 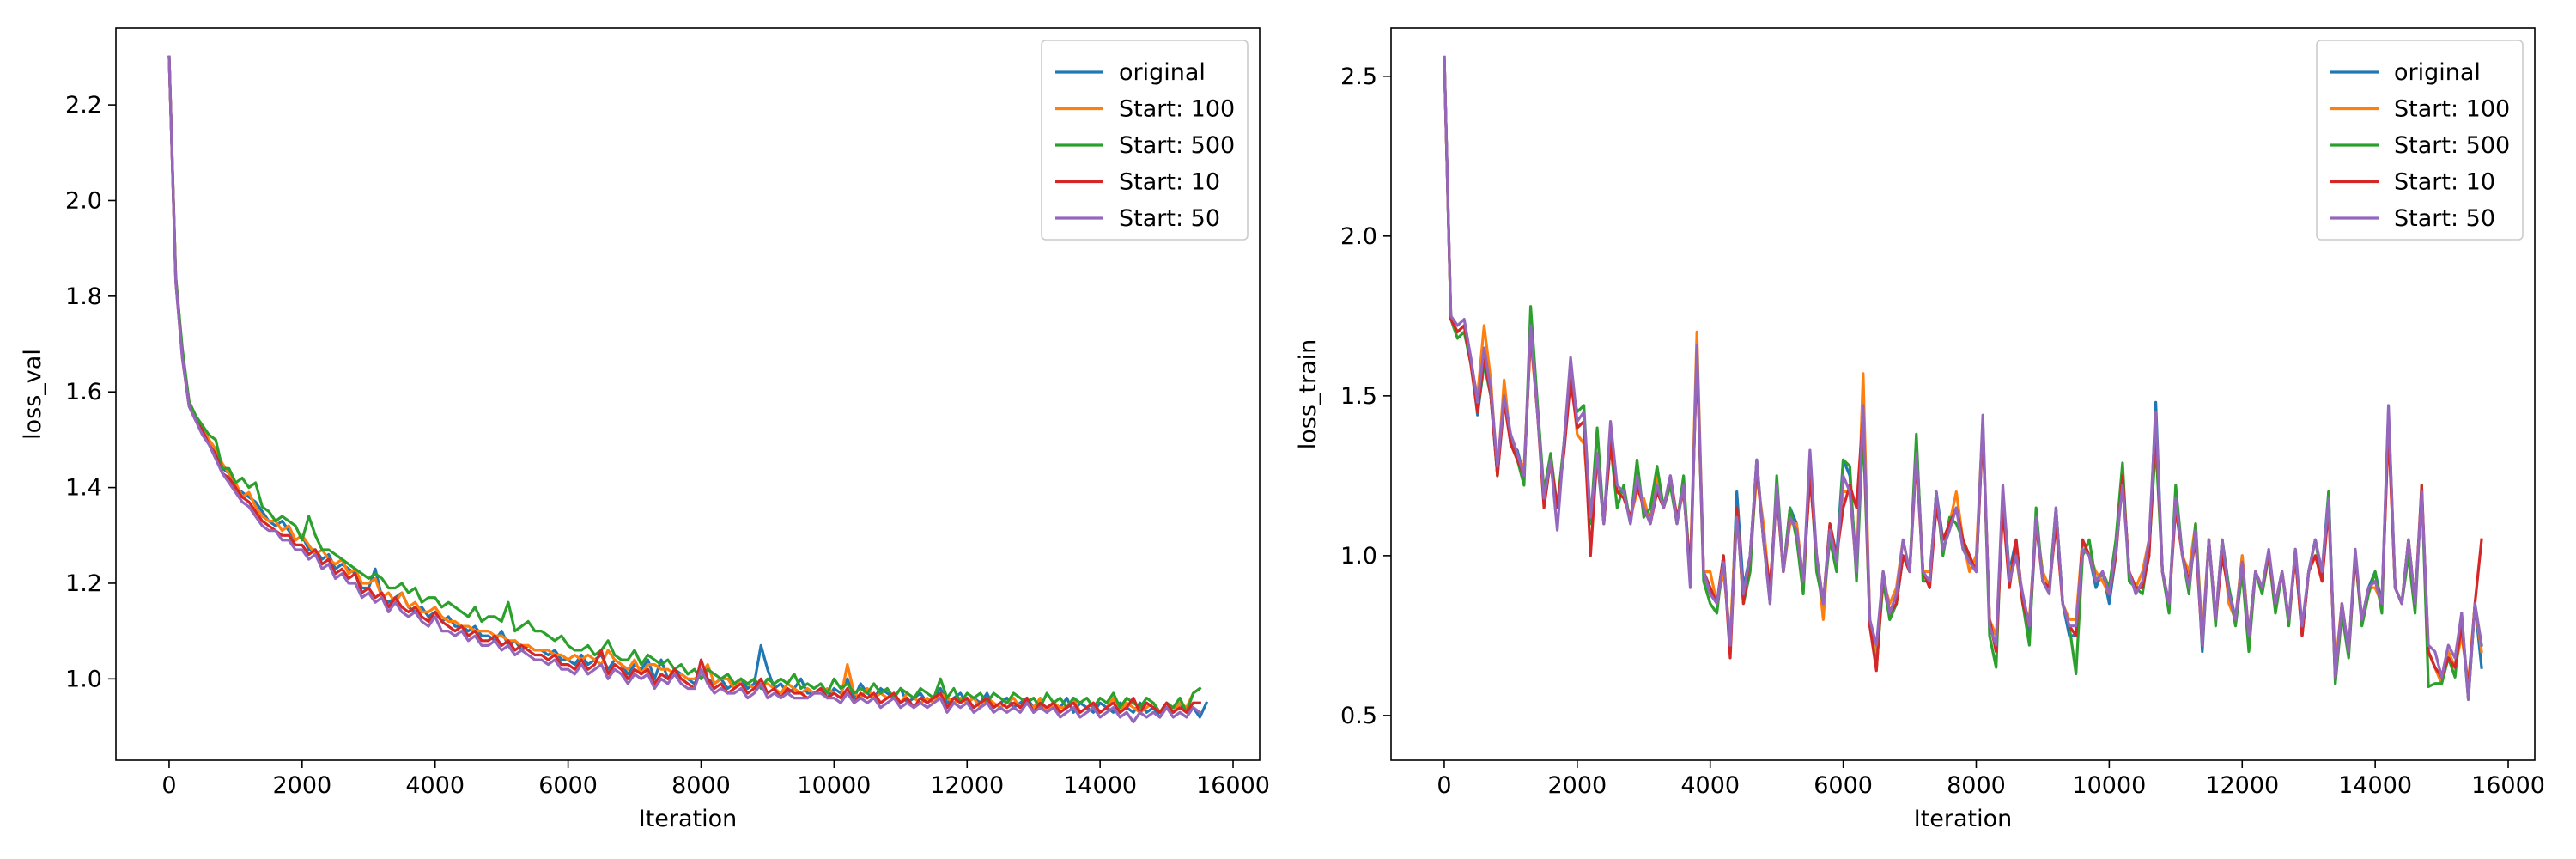 What do you see at coordinates (83, 296) in the screenshot?
I see `y-tick-label: 1.8` at bounding box center [83, 296].